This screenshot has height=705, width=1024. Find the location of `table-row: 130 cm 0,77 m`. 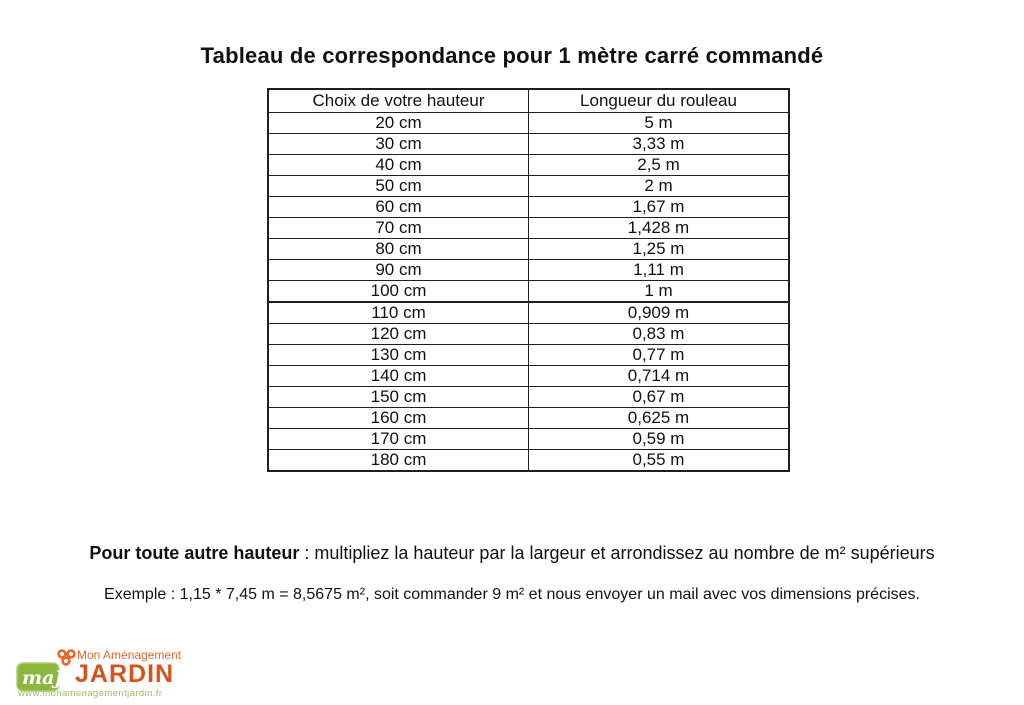

table-row: 130 cm 0,77 m is located at coordinates (528, 354).